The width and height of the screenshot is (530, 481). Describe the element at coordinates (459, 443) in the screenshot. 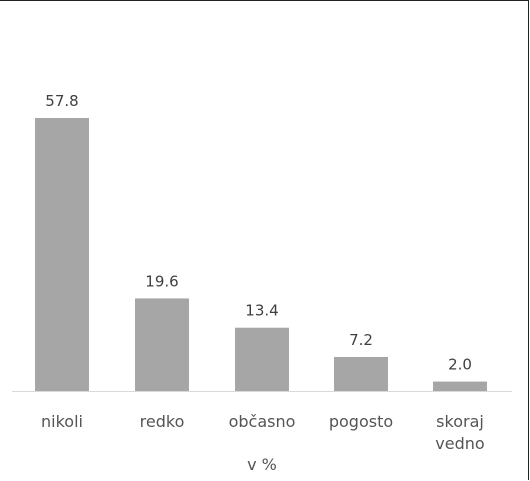

I see `x-tick-label: vedno` at that location.